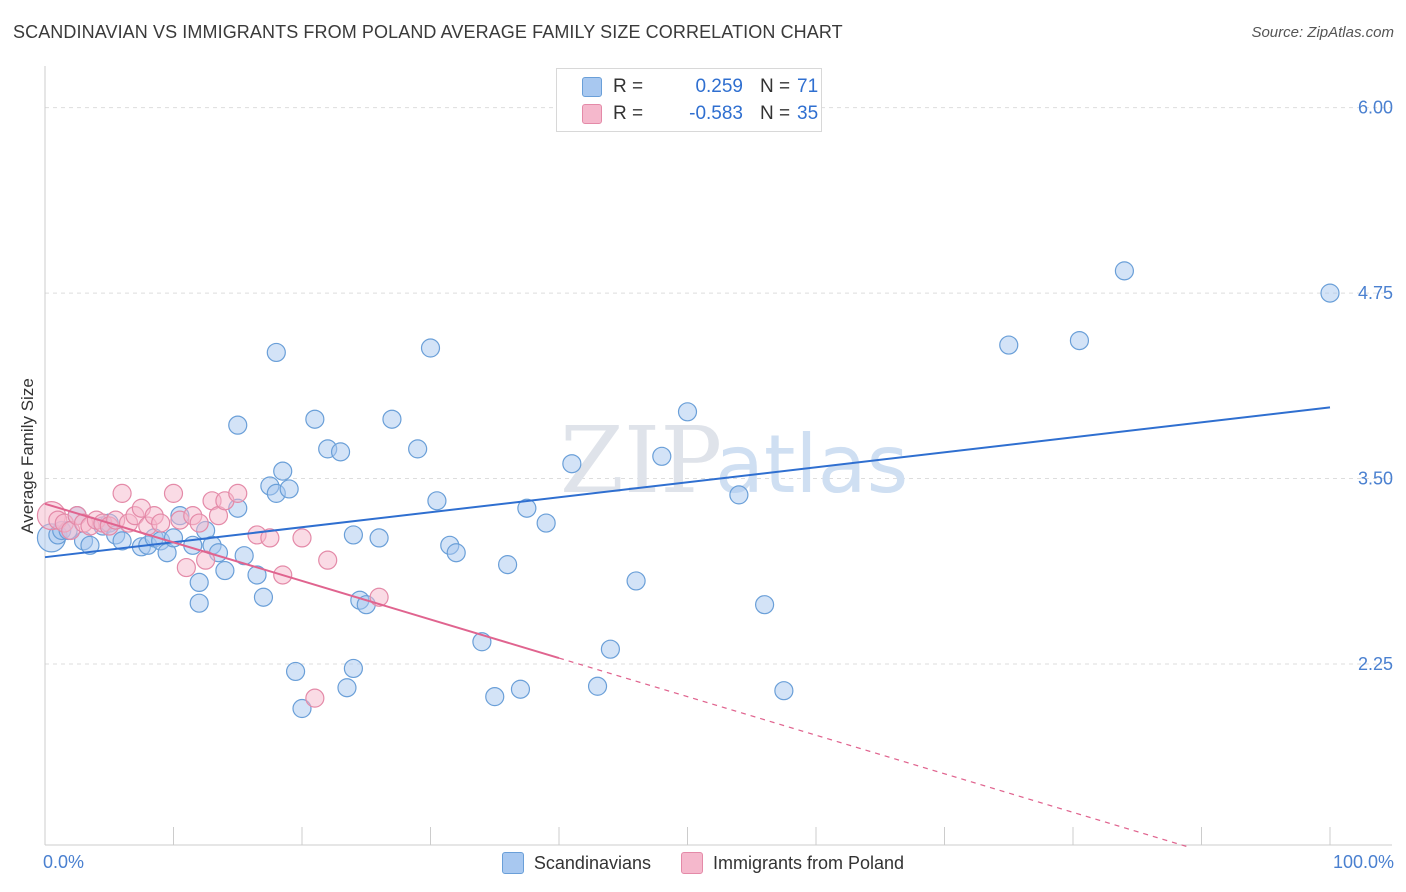 The width and height of the screenshot is (1406, 892). Describe the element at coordinates (1375, 664) in the screenshot. I see `y-tick-label: 2.25` at that location.